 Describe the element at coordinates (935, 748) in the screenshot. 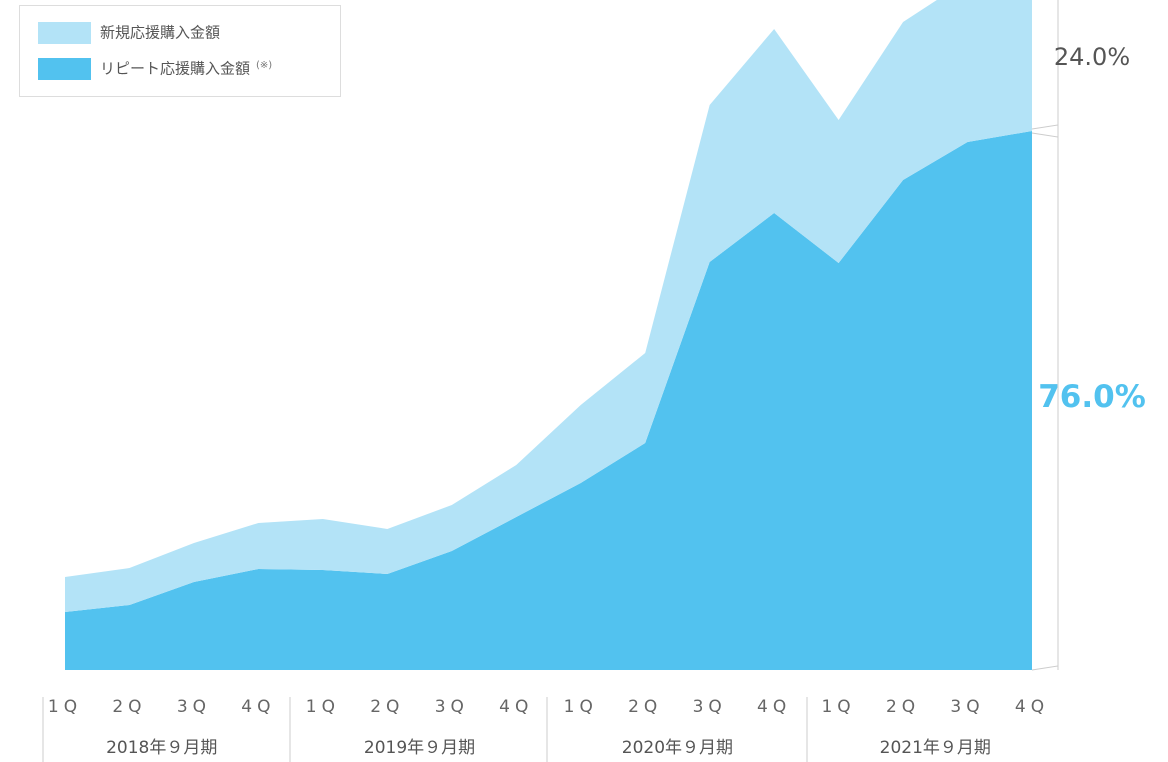

I see `group-label: 2021年９月期` at that location.